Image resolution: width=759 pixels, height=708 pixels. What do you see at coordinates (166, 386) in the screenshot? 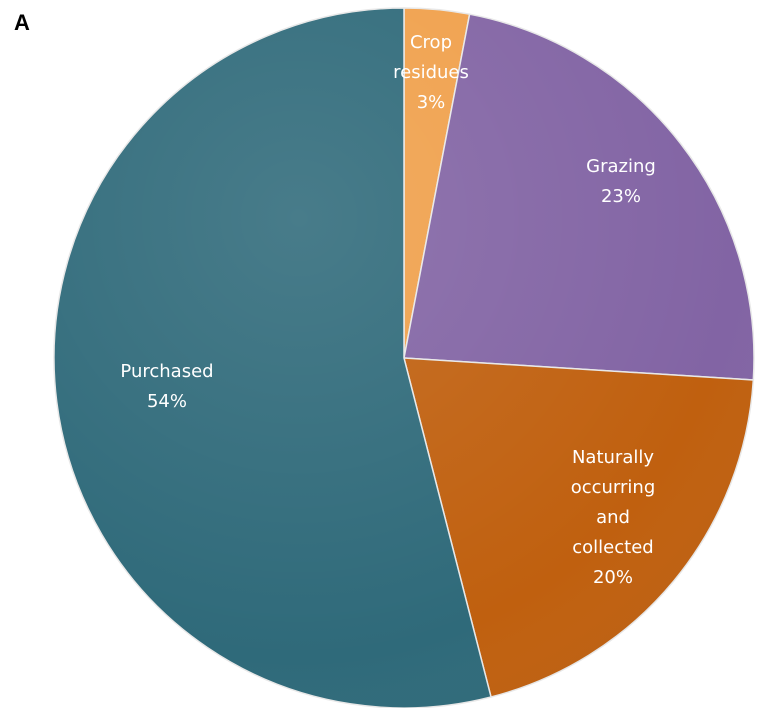
I see `slice-label-purchased: Purchased 54%` at bounding box center [166, 386].